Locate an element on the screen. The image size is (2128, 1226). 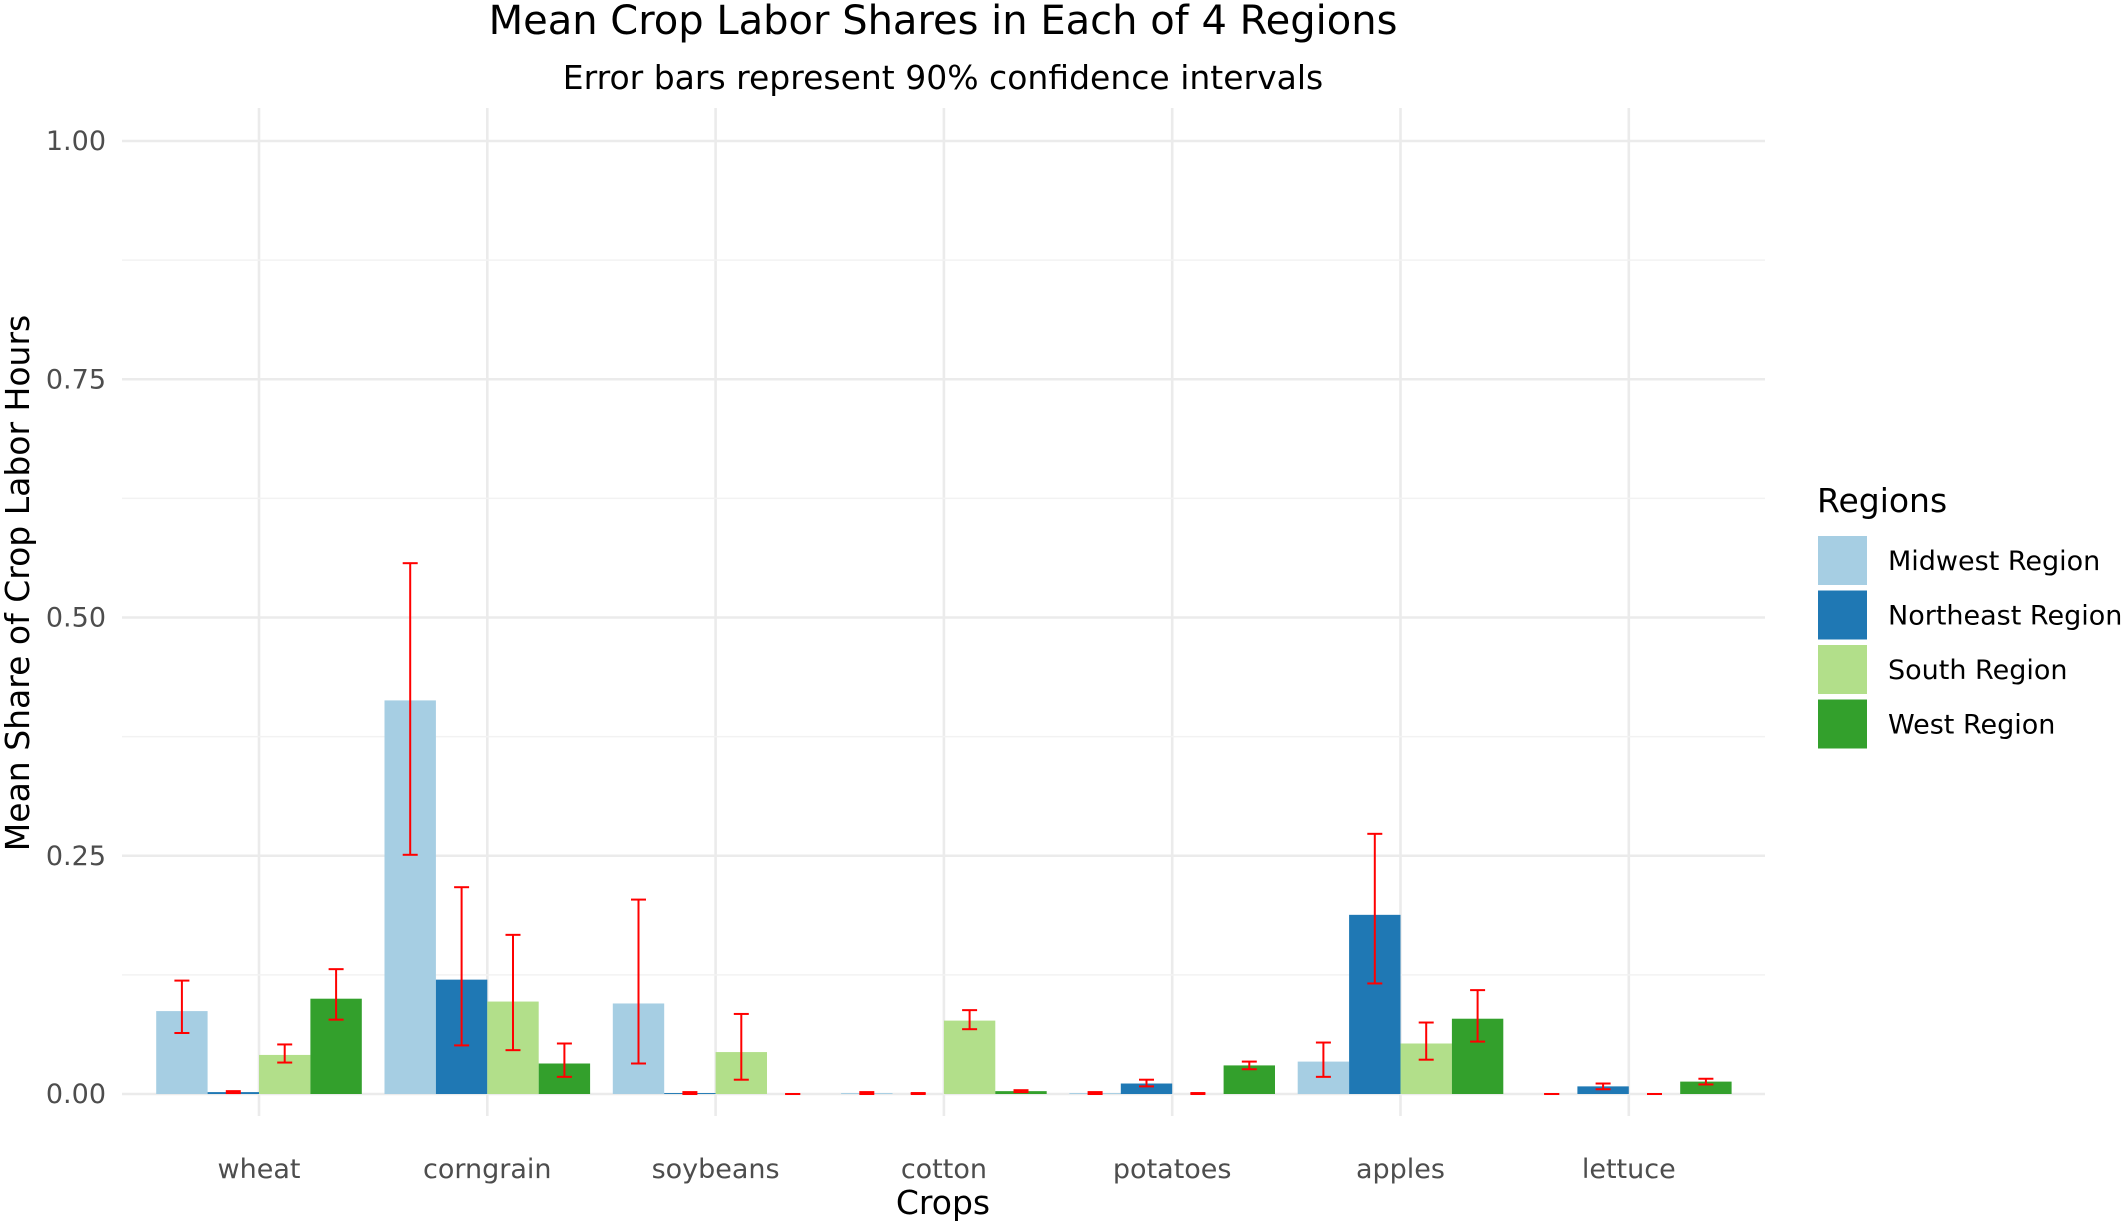
y-tick-label: 0.25 is located at coordinates (76, 856).